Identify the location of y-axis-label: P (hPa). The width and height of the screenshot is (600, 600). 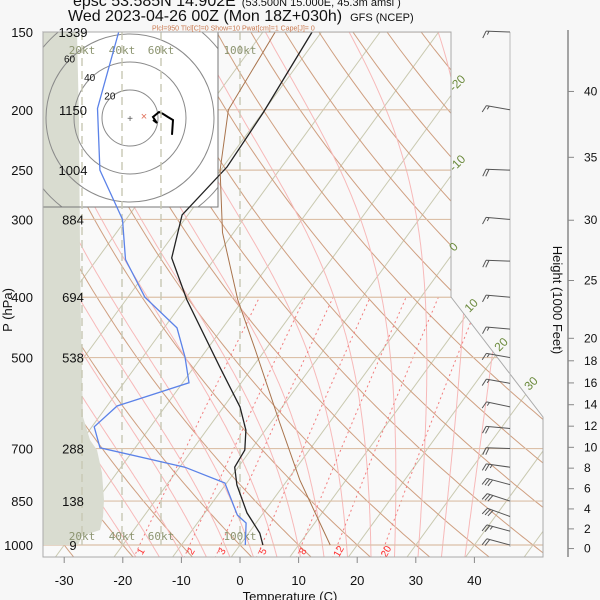
(7, 310).